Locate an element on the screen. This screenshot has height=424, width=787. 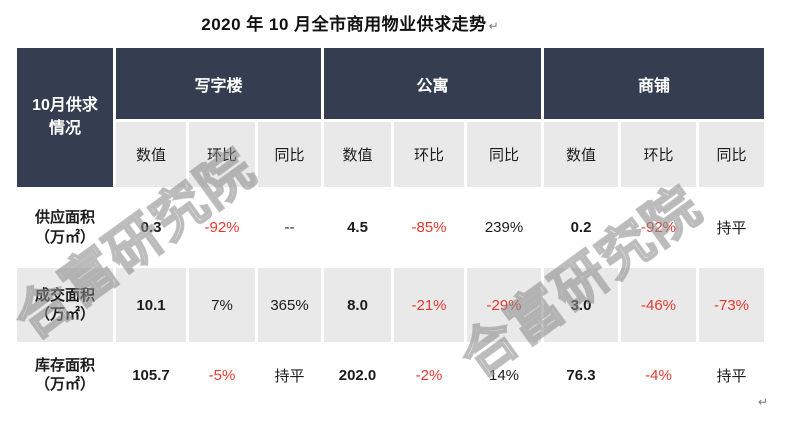
value-cell: 365% is located at coordinates (290, 305).